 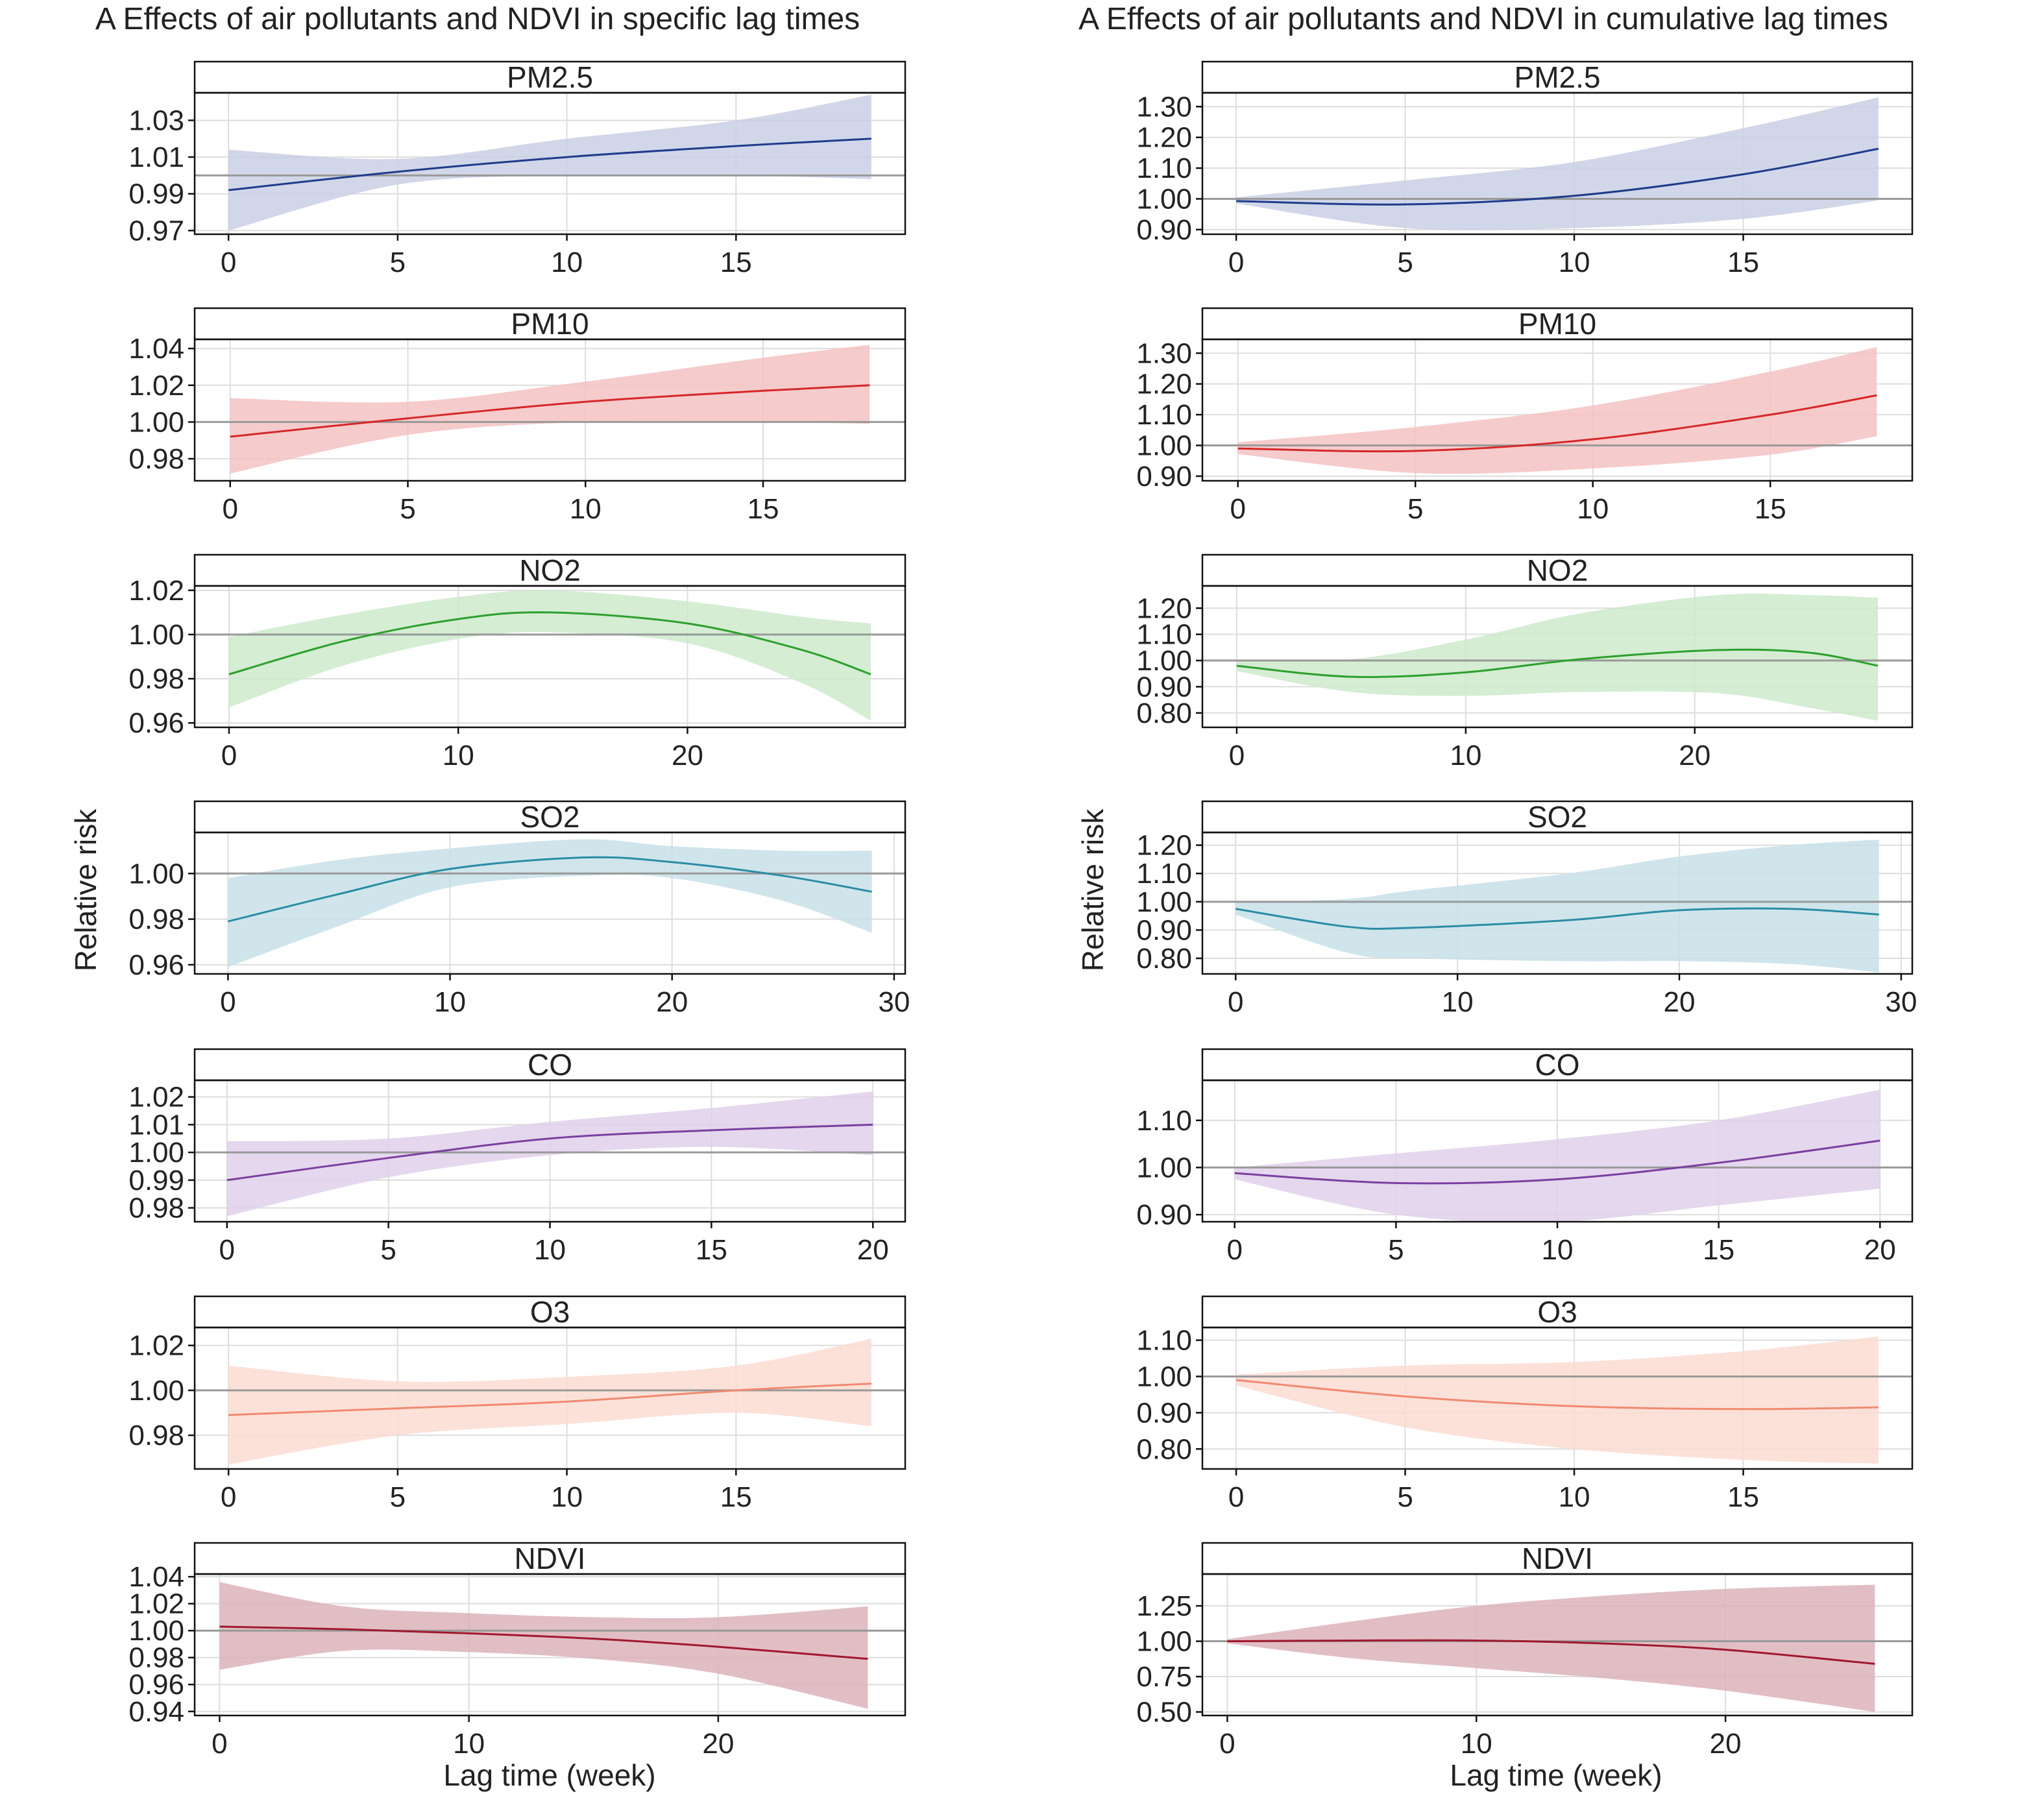 What do you see at coordinates (156, 120) in the screenshot?
I see `y-tick-label: 1.03` at bounding box center [156, 120].